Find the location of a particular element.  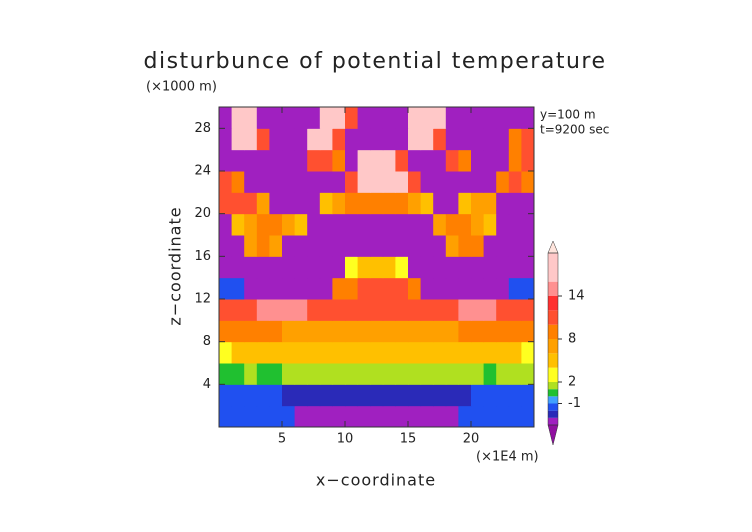

colorbar-tick-label: 2 is located at coordinates (572, 382).